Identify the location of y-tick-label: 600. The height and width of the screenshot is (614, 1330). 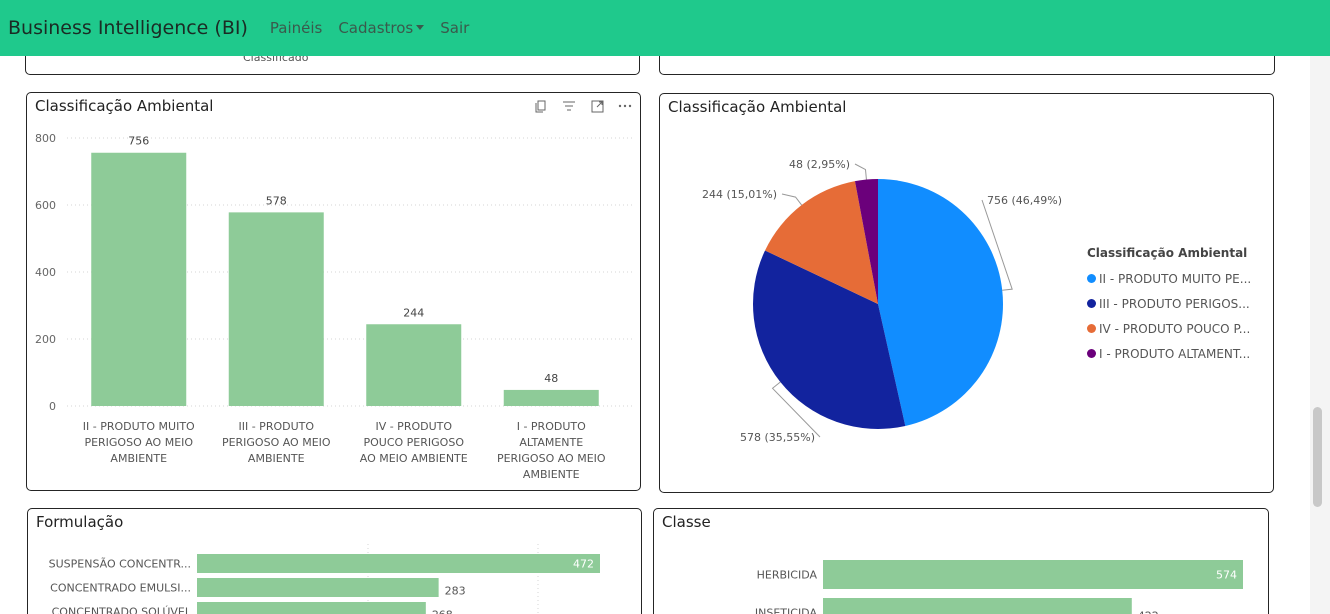
(45, 205).